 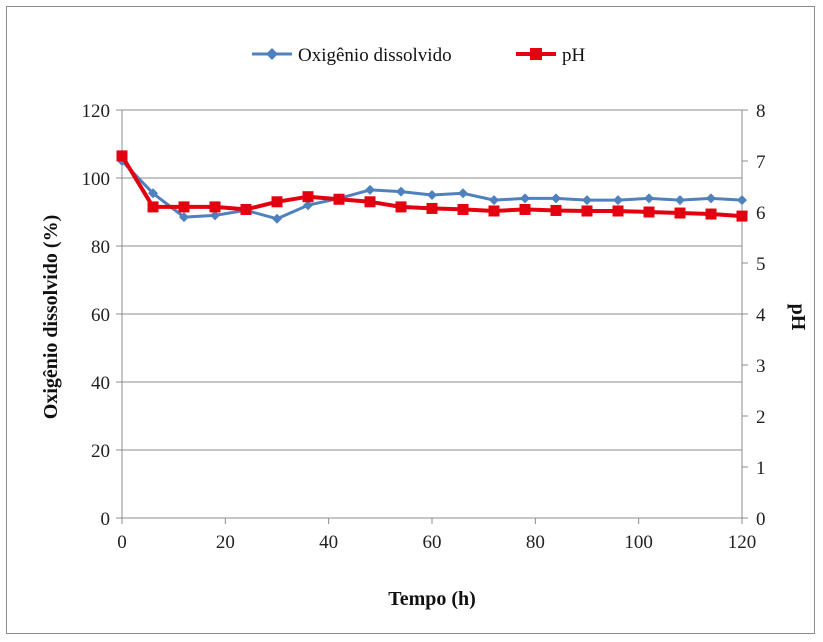 What do you see at coordinates (761, 162) in the screenshot?
I see `y2-tick-label: 7` at bounding box center [761, 162].